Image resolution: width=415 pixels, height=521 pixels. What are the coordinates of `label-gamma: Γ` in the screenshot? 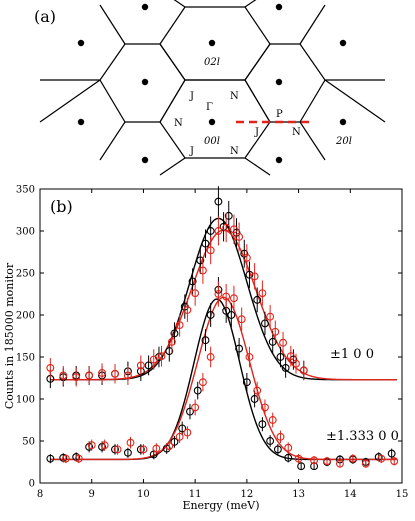 It's located at (209, 107).